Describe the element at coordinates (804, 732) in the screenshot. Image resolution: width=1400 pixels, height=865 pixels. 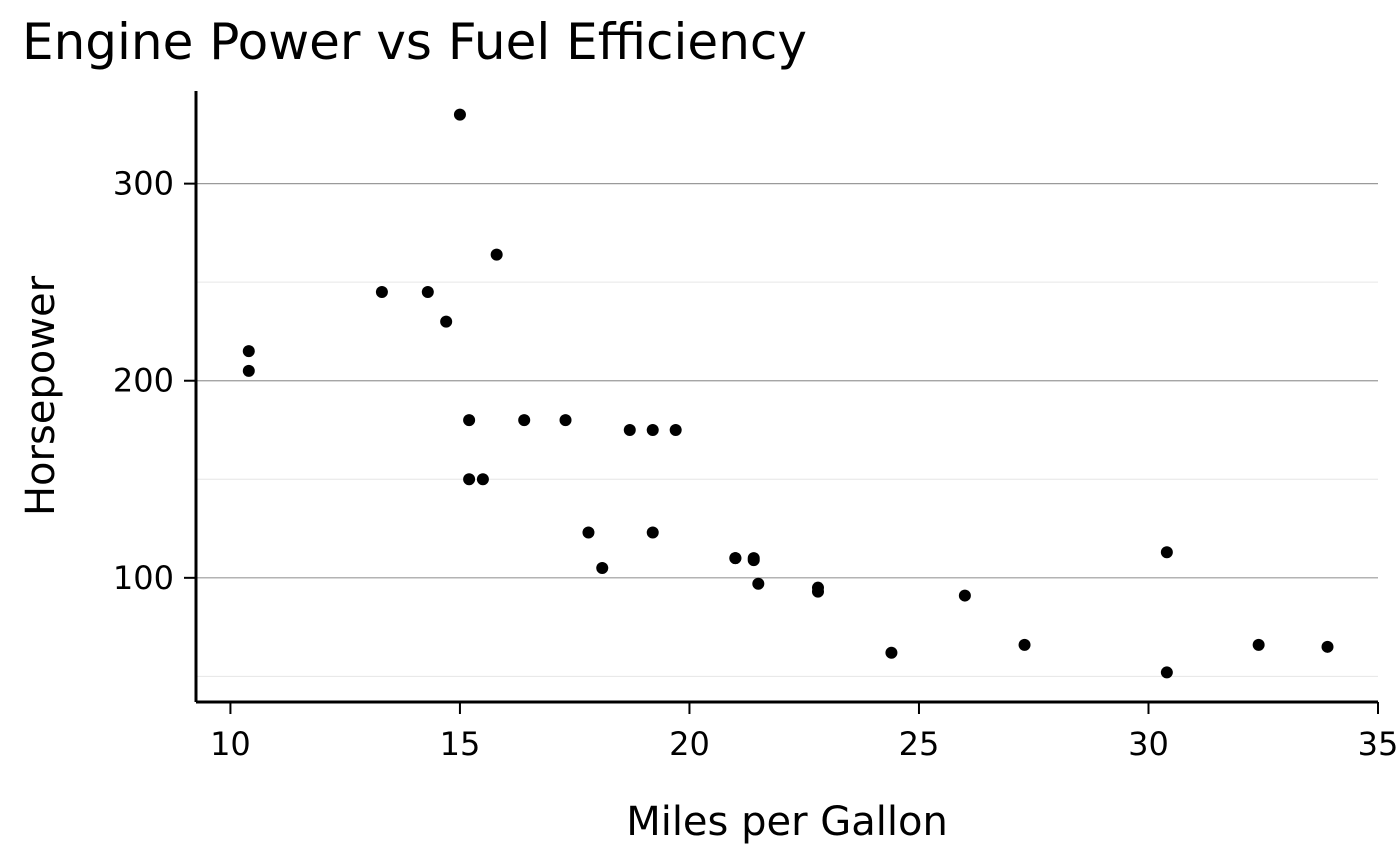
I see `x-axis-ticks: 10 15 20 25 30 35` at that location.